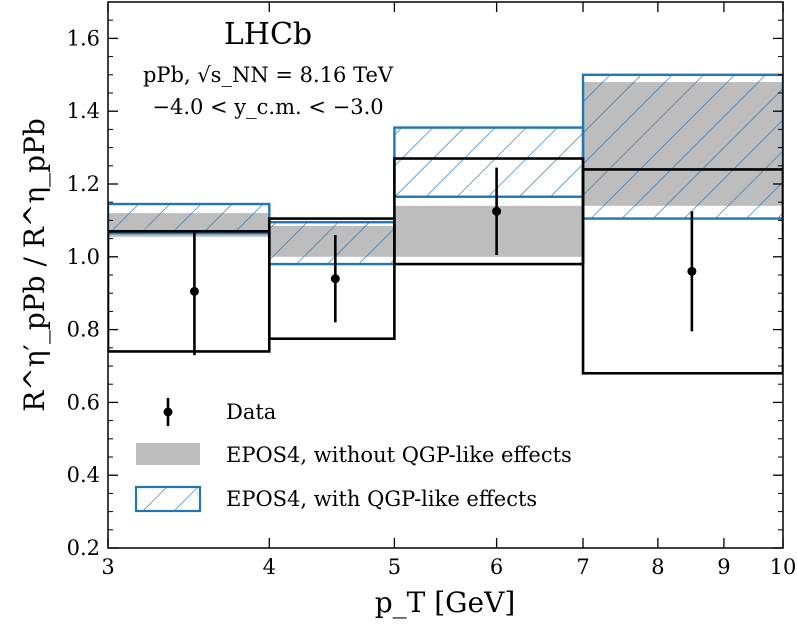 The height and width of the screenshot is (627, 797). Describe the element at coordinates (168, 412) in the screenshot. I see `legend-data-marker` at that location.